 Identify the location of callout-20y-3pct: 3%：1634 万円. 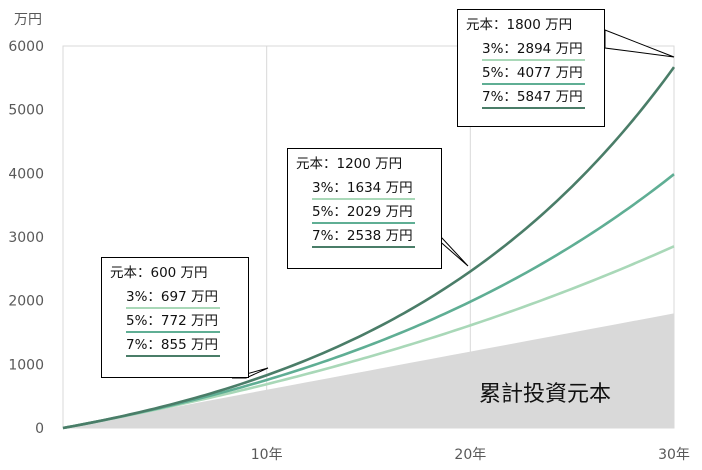
(363, 189).